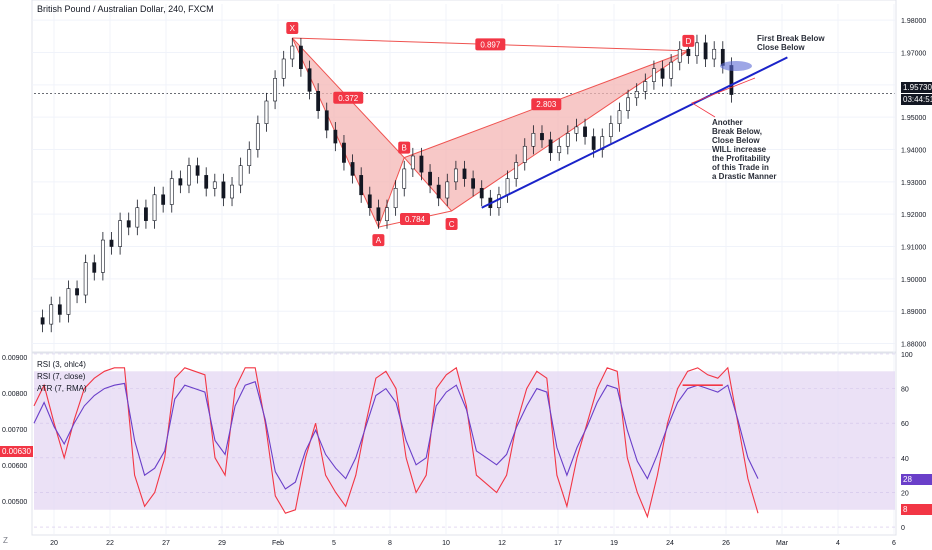  Describe the element at coordinates (447, 132) in the screenshot. I see `ratio-labels: 0.897 0.372 0.784 2.803` at that location.